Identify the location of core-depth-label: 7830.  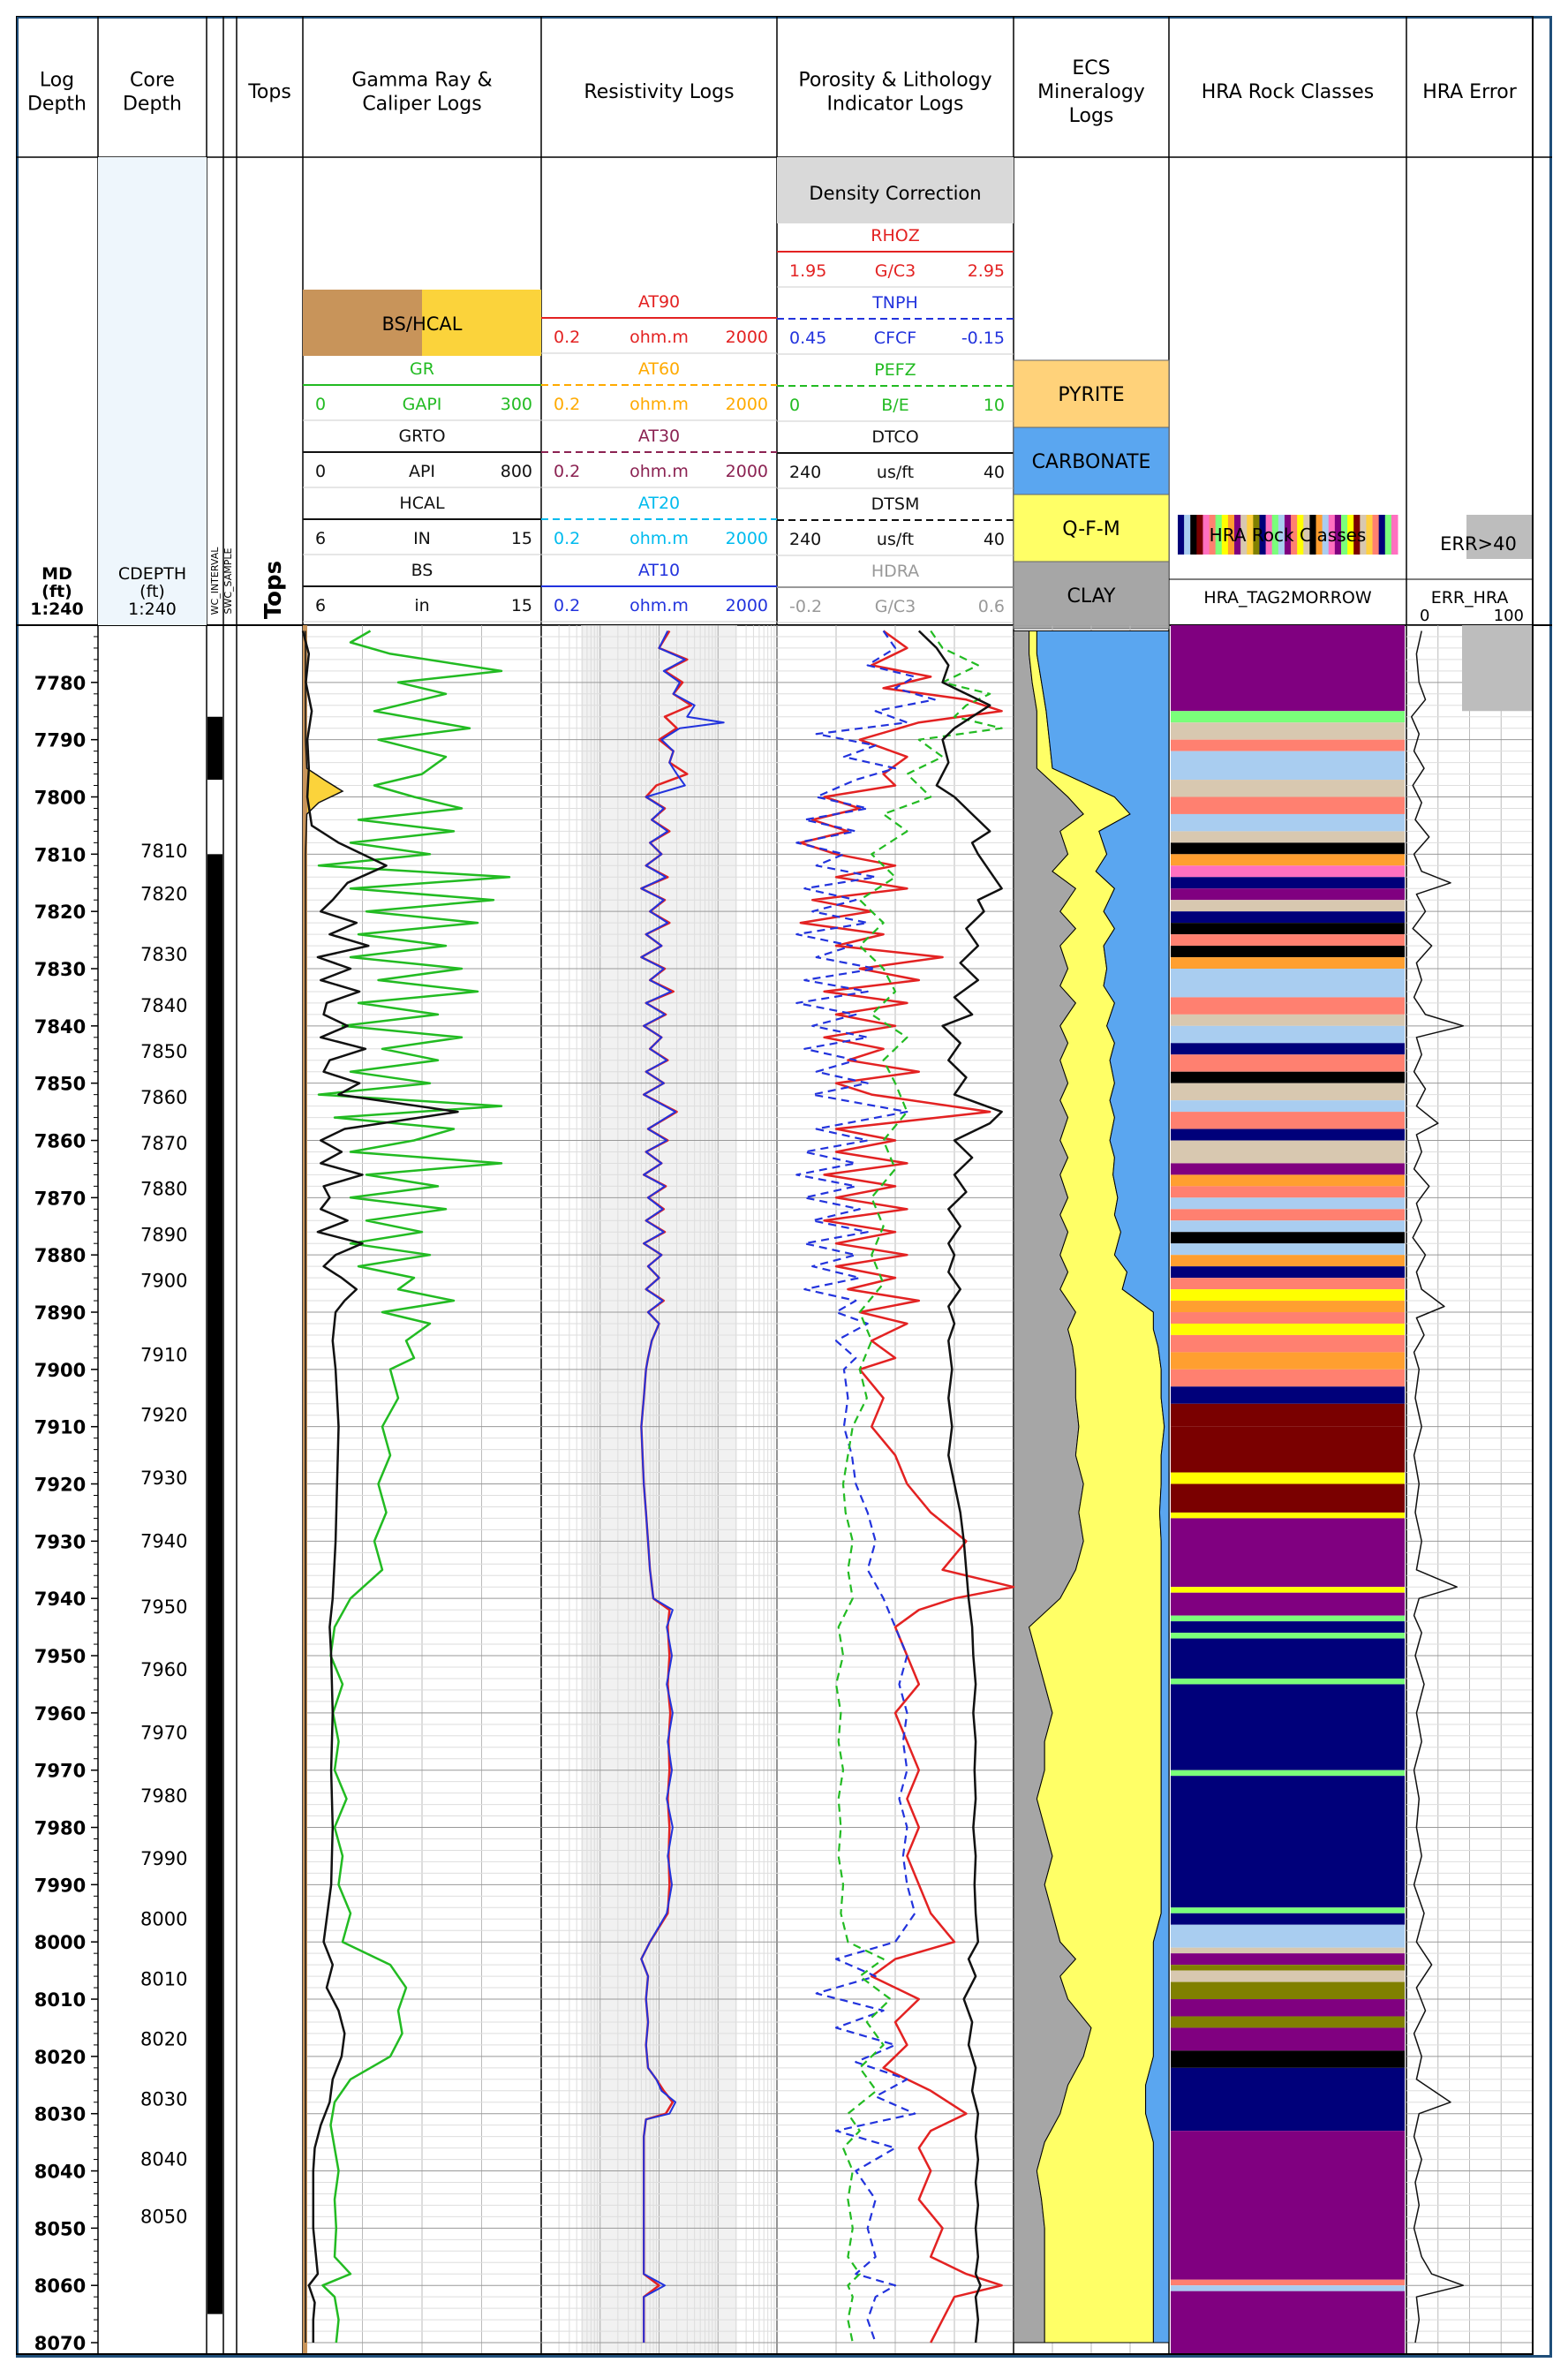
(163, 954).